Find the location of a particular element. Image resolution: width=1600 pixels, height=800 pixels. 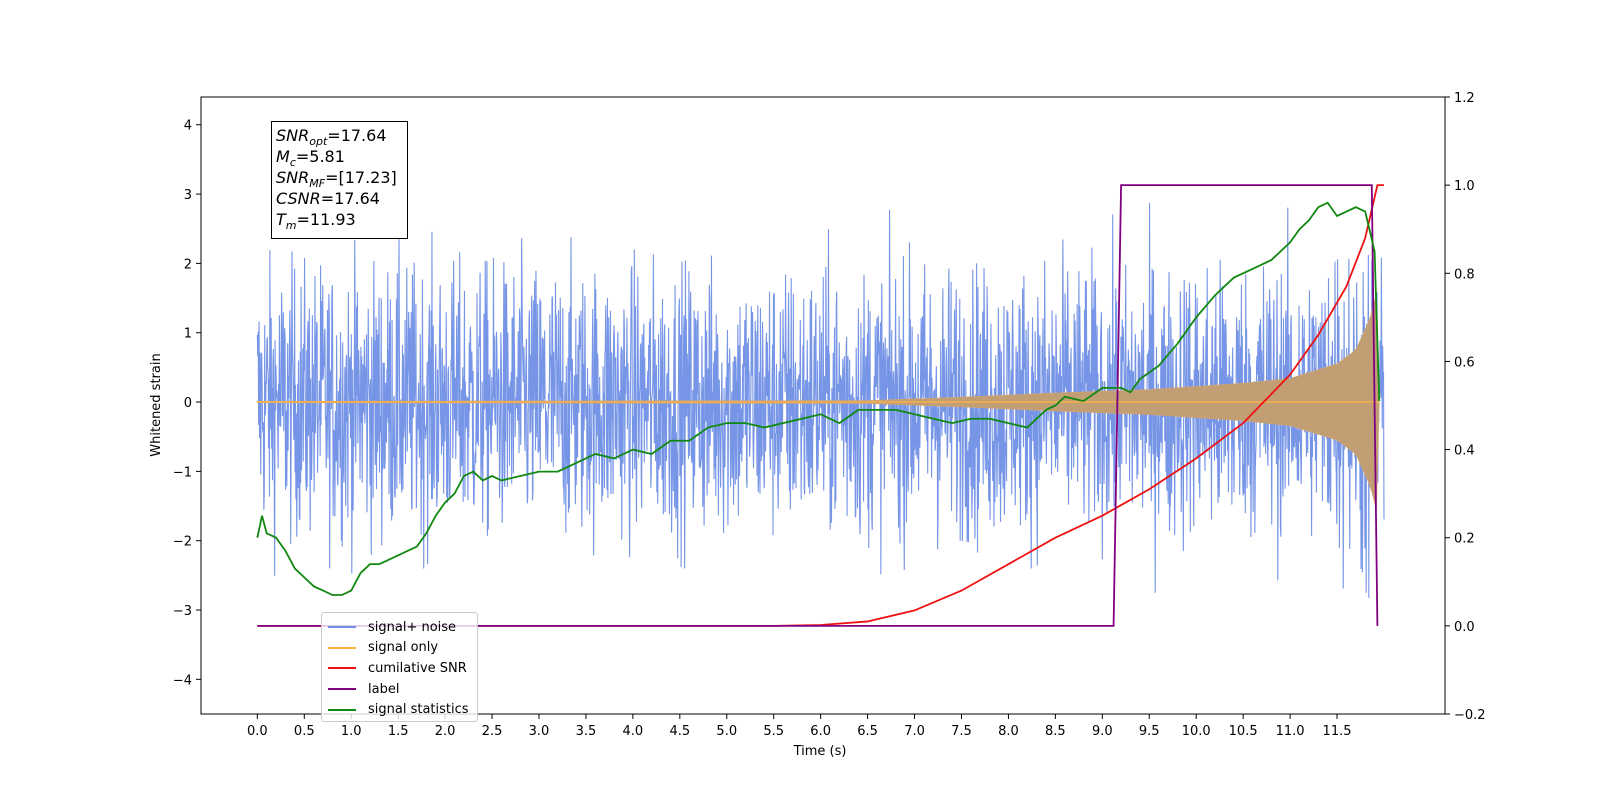

y-axis-label: Whitened strain is located at coordinates (156, 404).